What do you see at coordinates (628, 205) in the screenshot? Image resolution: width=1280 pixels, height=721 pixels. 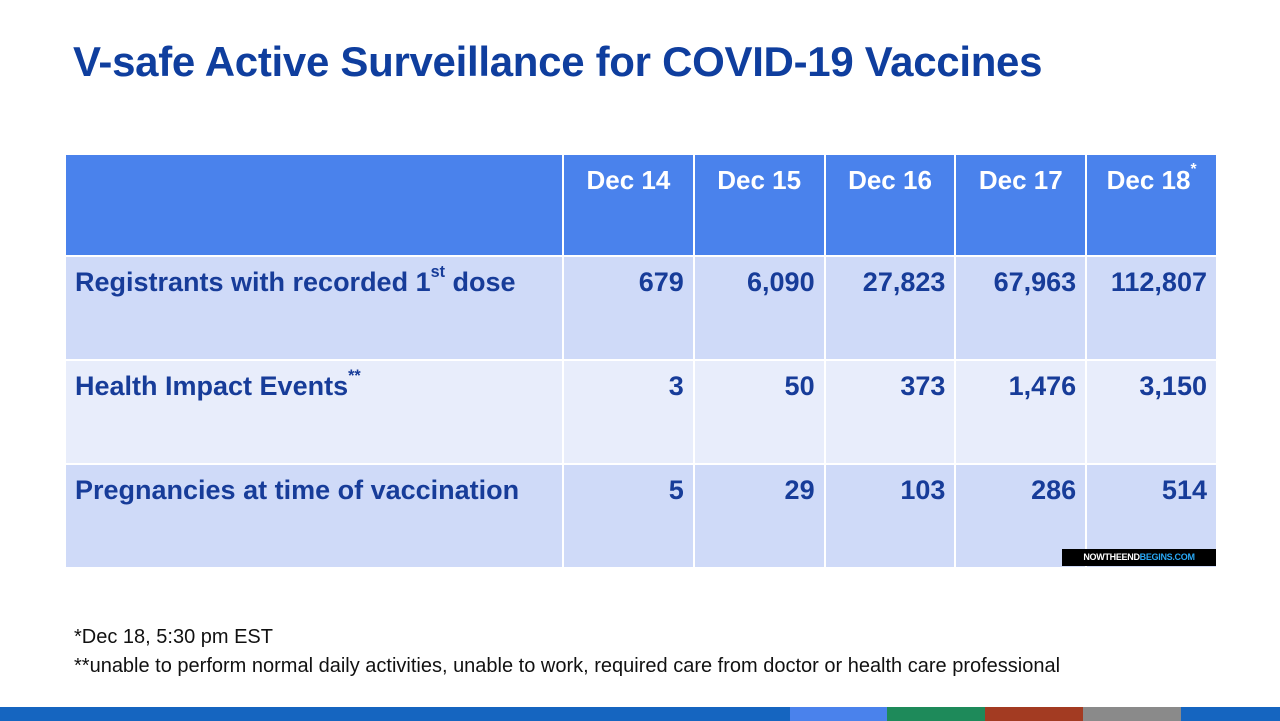 I see `header-dec14: Dec 14` at bounding box center [628, 205].